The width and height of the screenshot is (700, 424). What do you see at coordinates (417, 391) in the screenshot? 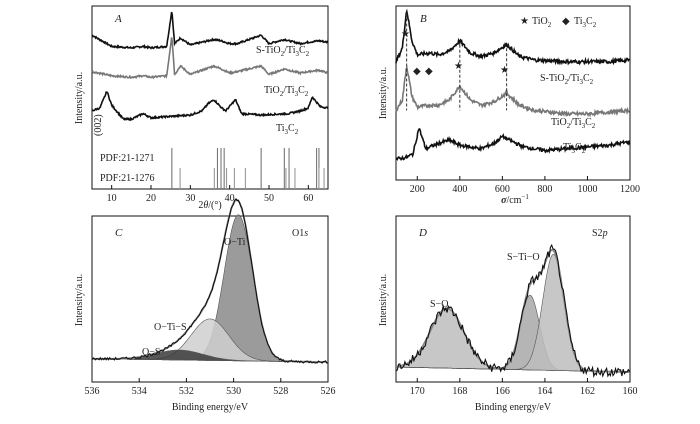
I see `panel-d-xtick-label-0: 170` at bounding box center [417, 391].